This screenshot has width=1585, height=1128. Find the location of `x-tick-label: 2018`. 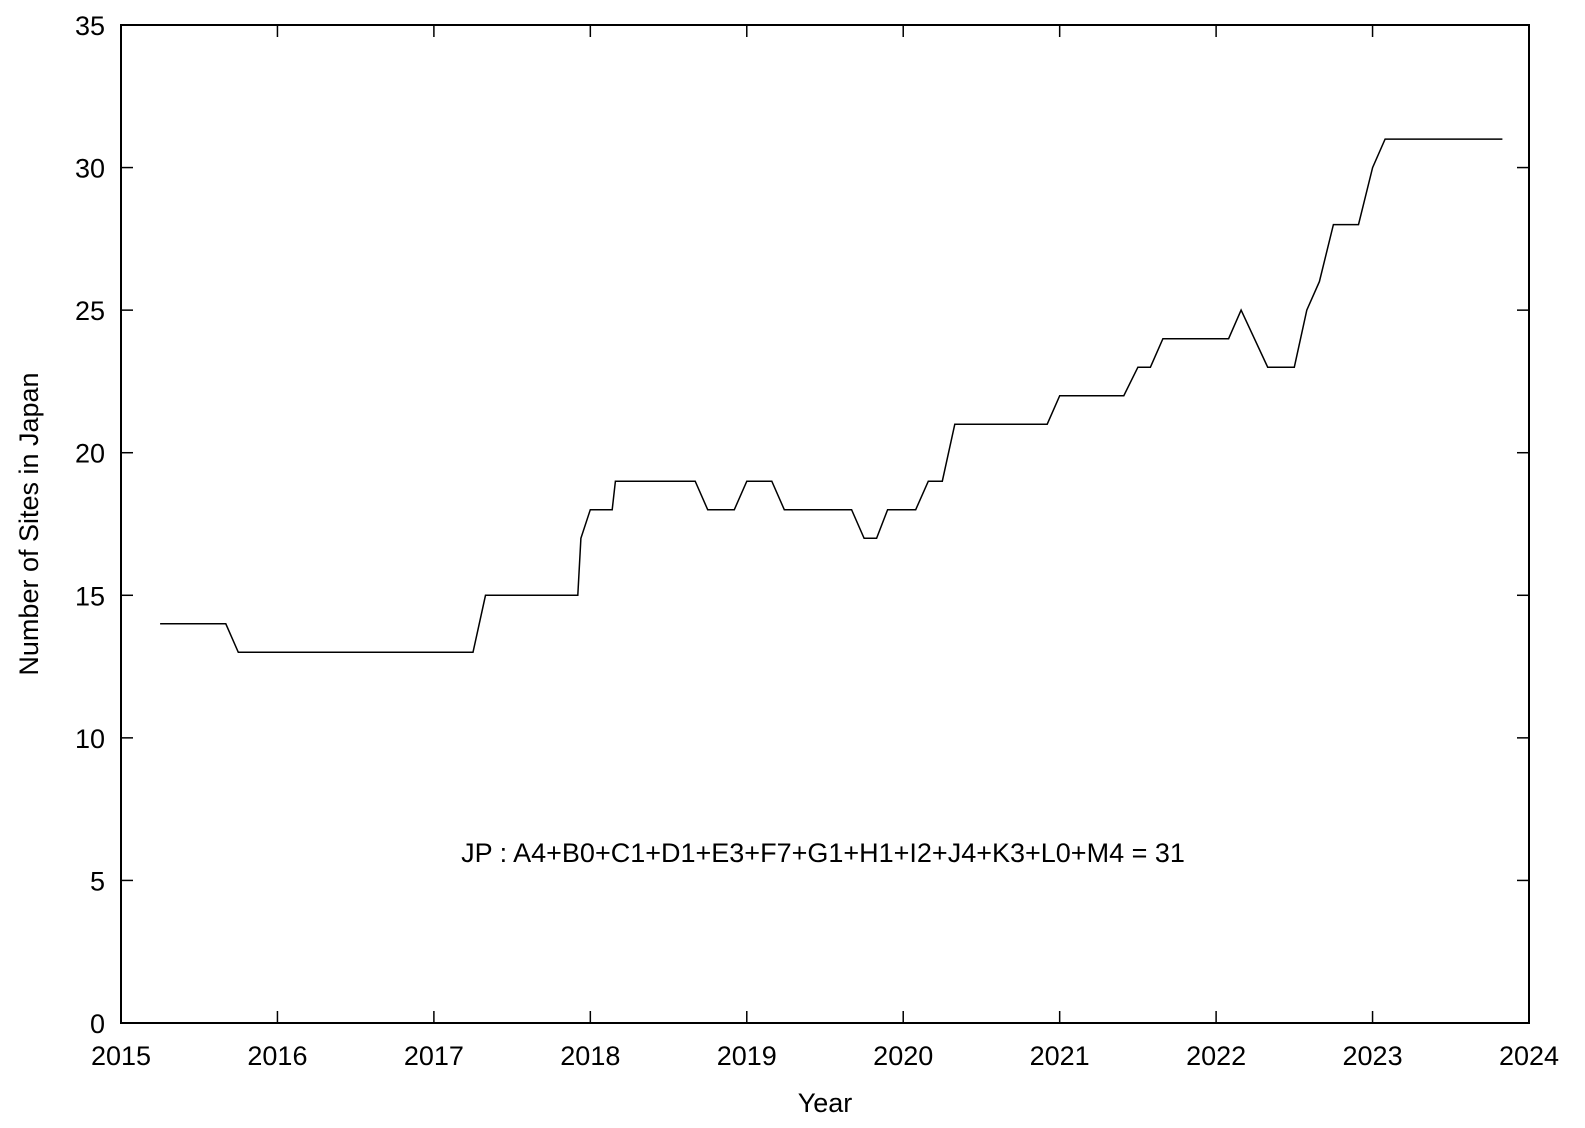

x-tick-label: 2018 is located at coordinates (590, 1056).